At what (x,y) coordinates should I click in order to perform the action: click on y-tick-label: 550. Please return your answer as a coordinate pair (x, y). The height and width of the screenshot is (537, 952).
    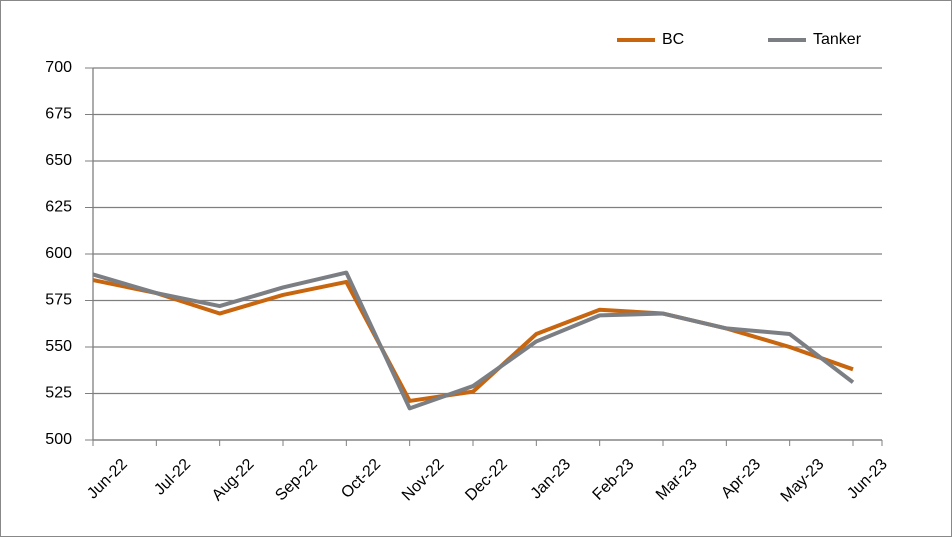
    Looking at the image, I should click on (58, 346).